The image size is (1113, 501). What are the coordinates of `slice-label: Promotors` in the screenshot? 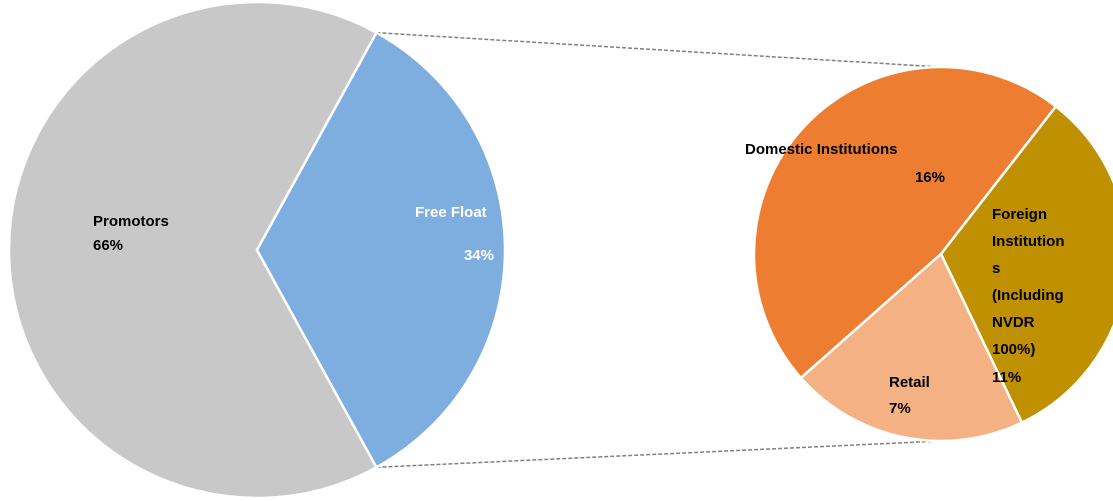 It's located at (131, 221).